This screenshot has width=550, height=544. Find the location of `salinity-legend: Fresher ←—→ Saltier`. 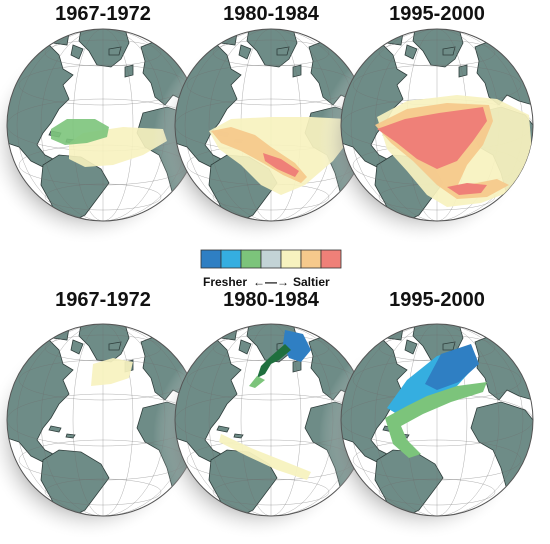

salinity-legend: Fresher ←—→ Saltier is located at coordinates (271, 269).